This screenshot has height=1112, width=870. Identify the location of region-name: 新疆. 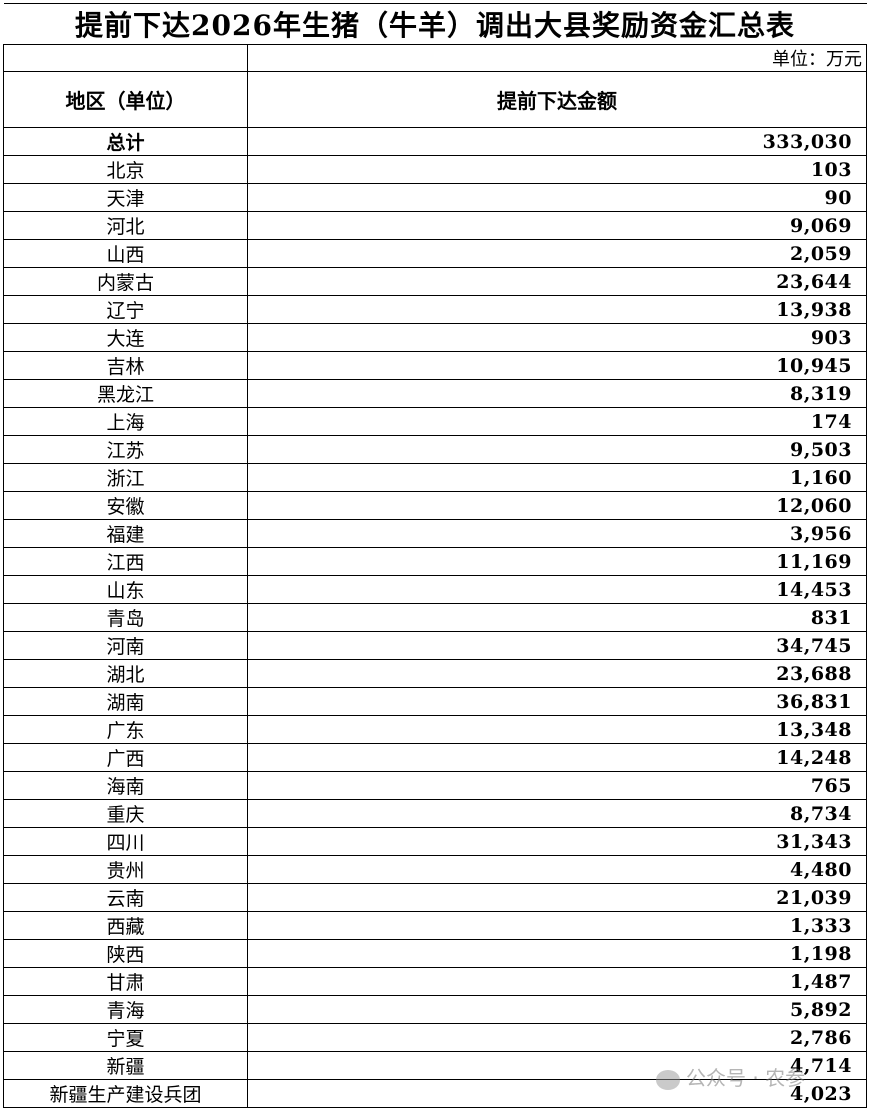
(125, 1065).